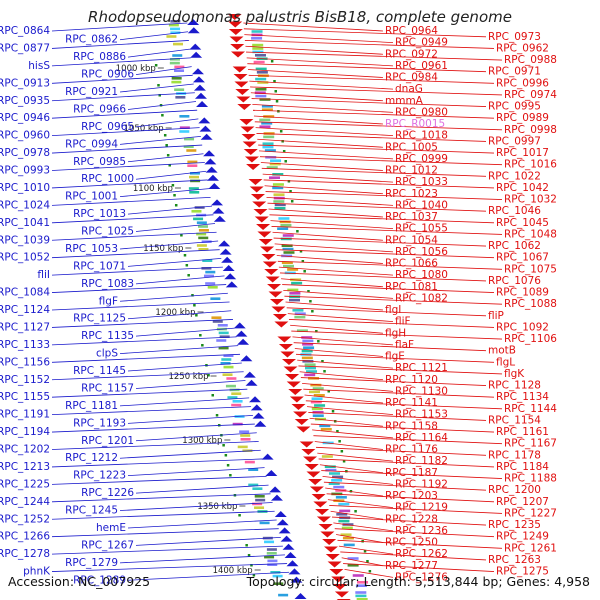 This screenshot has height=600, width=600. Describe the element at coordinates (530, 548) in the screenshot. I see `gene-label: RPC_1261` at that location.